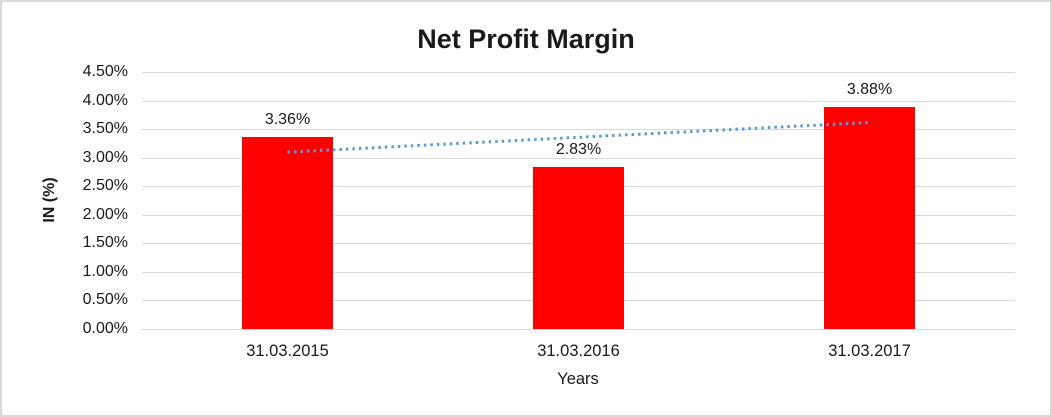  I want to click on x-tick-label: 31.03.2015, so click(287, 351).